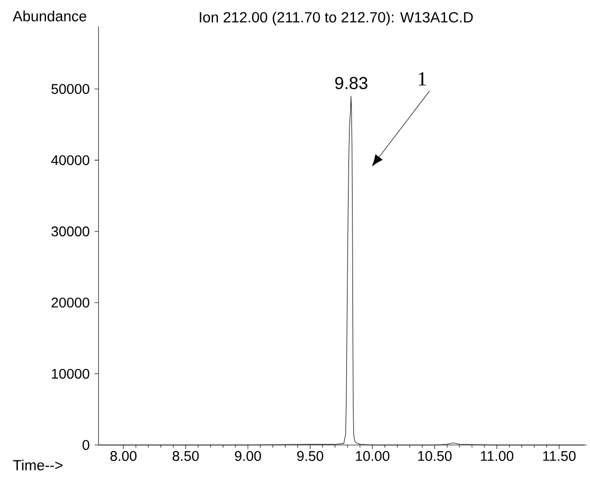 This screenshot has height=477, width=590. I want to click on x-tick-label: 8.00, so click(123, 456).